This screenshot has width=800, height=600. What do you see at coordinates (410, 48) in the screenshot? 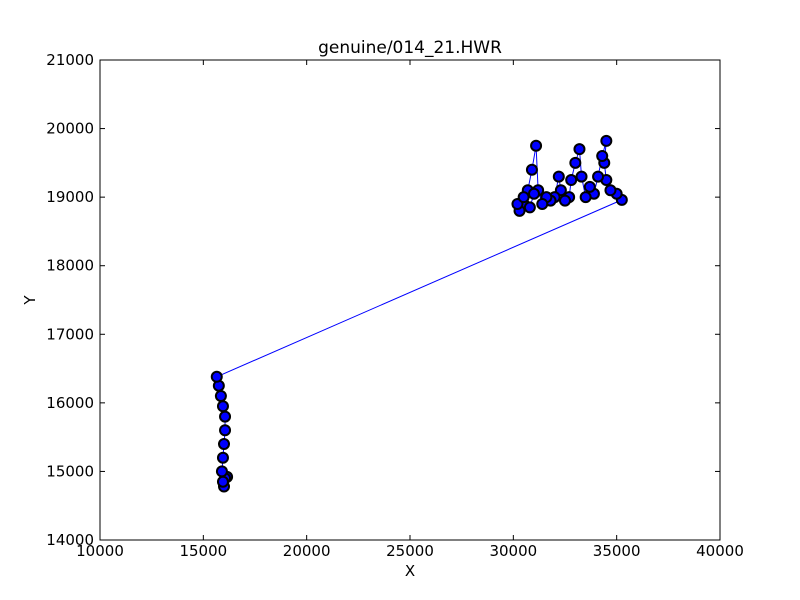
I see `chart-title: genuine/014_21.HWR` at bounding box center [410, 48].